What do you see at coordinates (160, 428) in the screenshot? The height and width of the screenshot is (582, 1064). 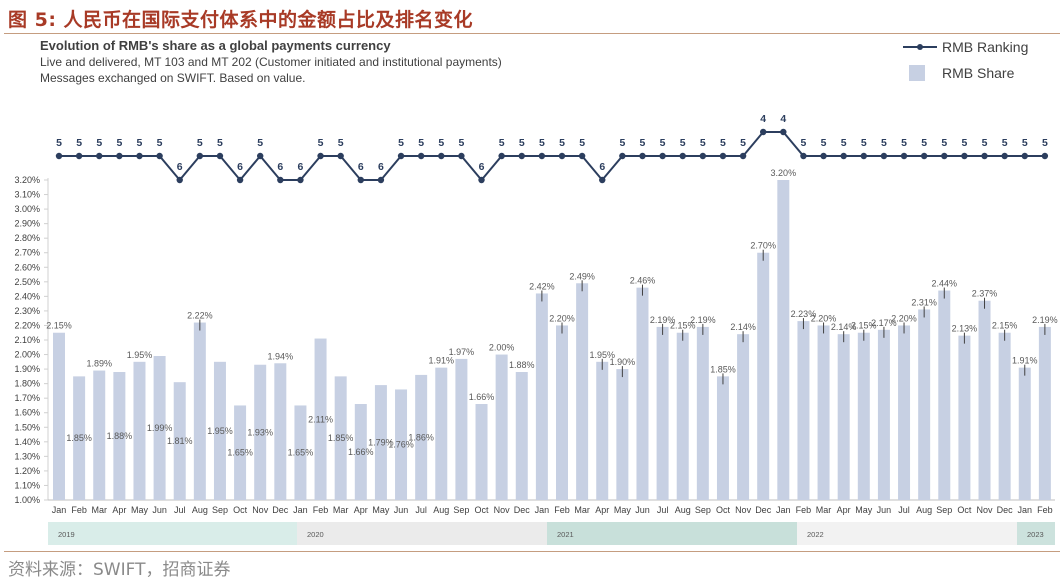 I see `share-label: 1.99%` at bounding box center [160, 428].